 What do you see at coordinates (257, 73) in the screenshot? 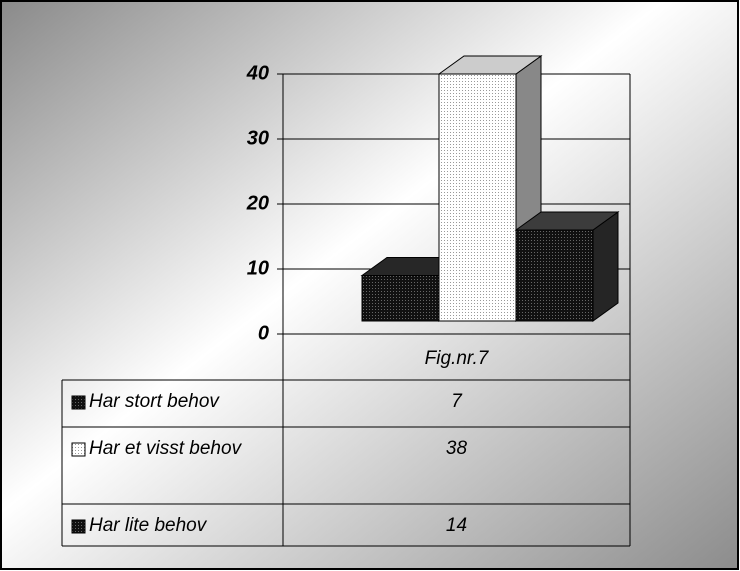
I see `y-tick-label: 40` at bounding box center [257, 73].